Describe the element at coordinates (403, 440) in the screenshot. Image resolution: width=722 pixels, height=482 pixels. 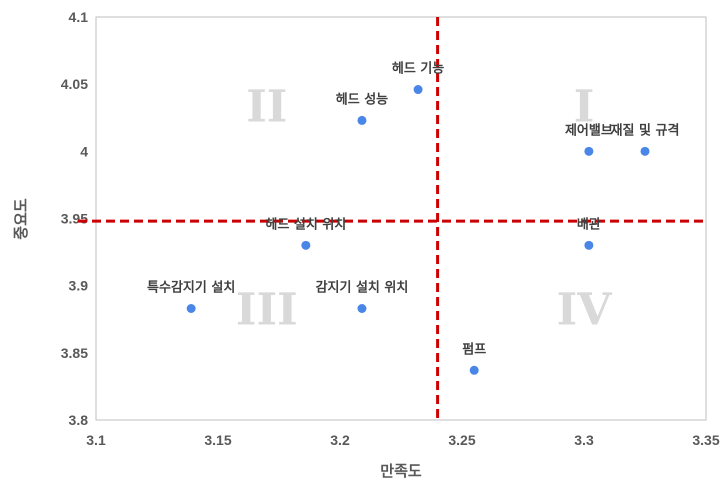
I see `x-tick-labels: 3.1 3.15 3.2 3.25 3.3 3.35` at that location.